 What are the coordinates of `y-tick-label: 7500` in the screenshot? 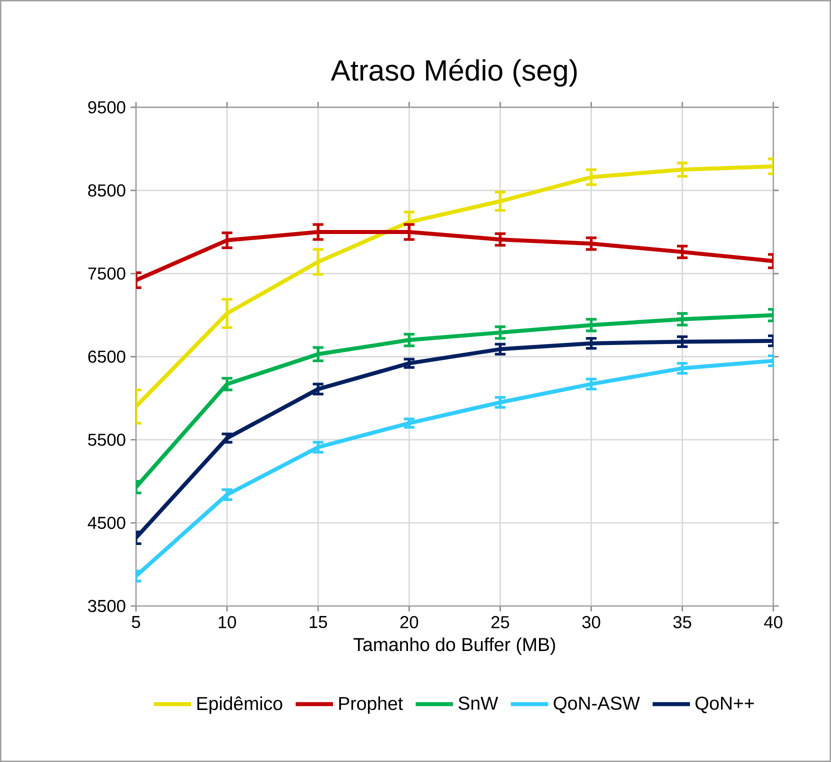 It's located at (107, 273).